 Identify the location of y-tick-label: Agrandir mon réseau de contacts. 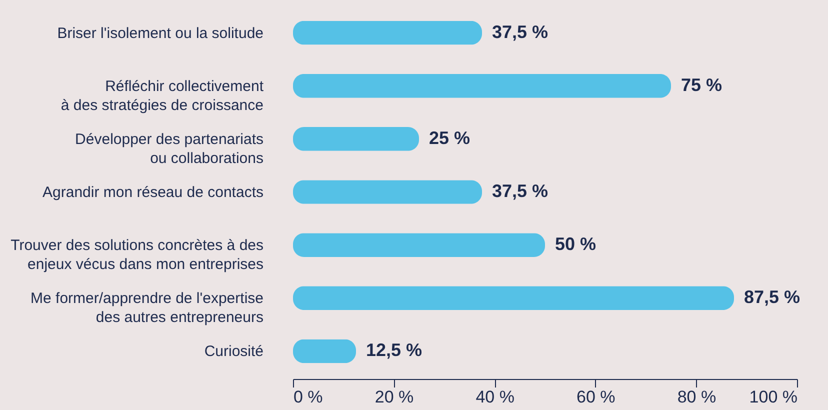
(153, 192).